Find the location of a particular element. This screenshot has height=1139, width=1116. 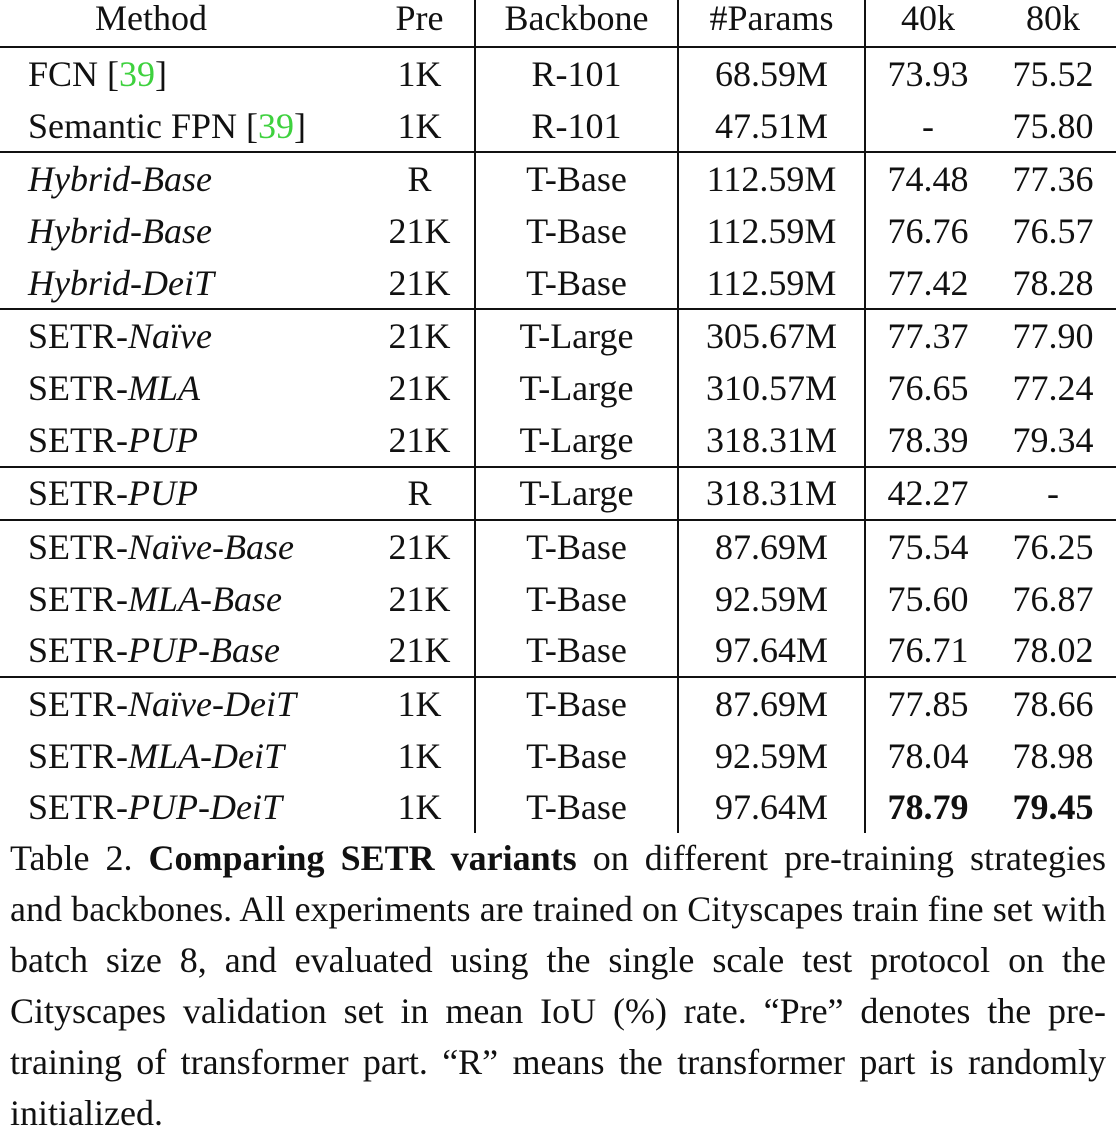

table-row: SETR-MLA-DeiT 1K T-Base 92.59M 78.04 78.98 is located at coordinates (558, 755).